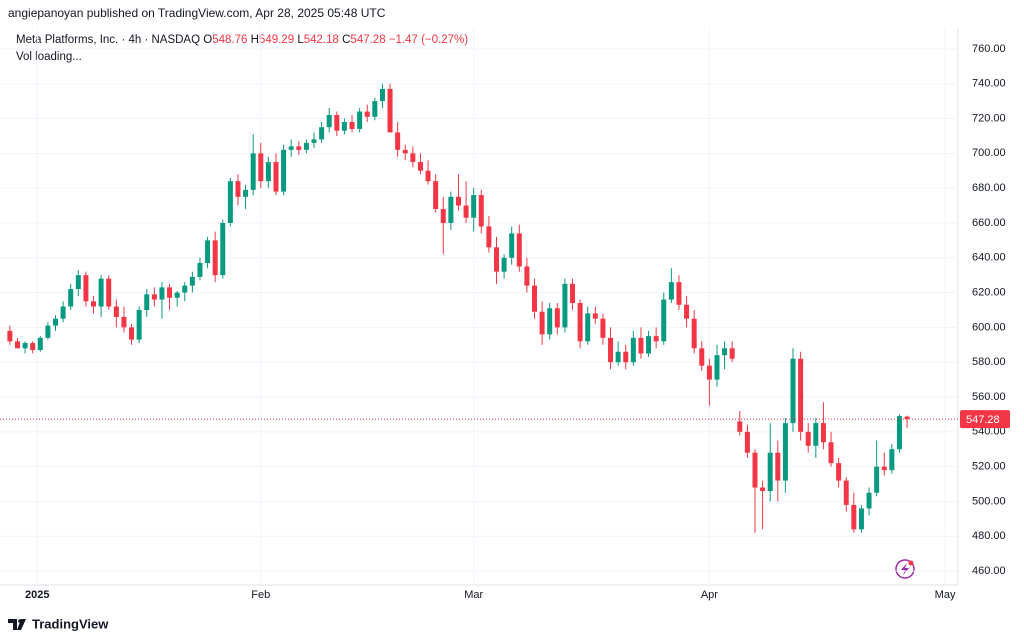  Describe the element at coordinates (70, 623) in the screenshot. I see `brand-name: TradingView` at that location.